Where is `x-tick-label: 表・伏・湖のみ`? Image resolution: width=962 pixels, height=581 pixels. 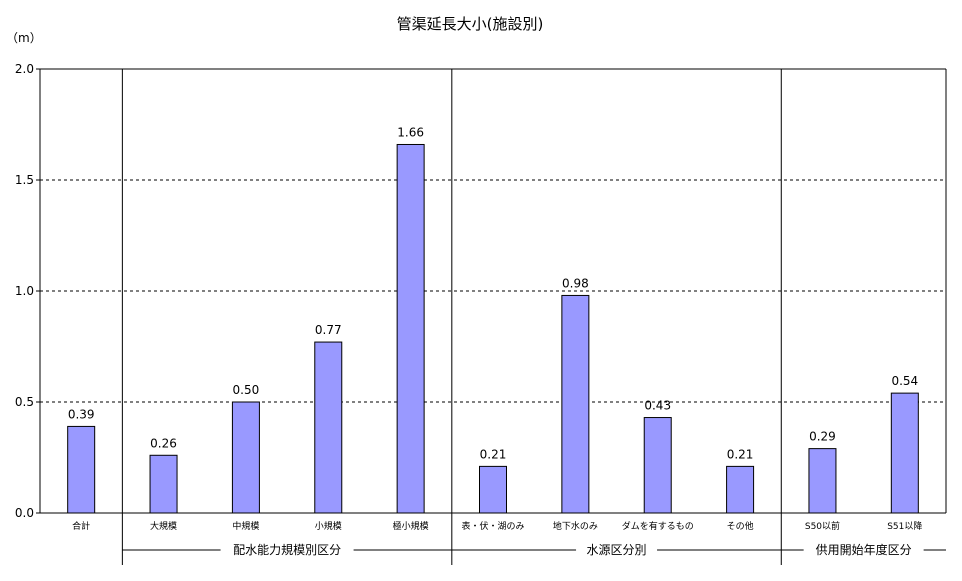 x-tick-label: 表・伏・湖のみ is located at coordinates (492, 526).